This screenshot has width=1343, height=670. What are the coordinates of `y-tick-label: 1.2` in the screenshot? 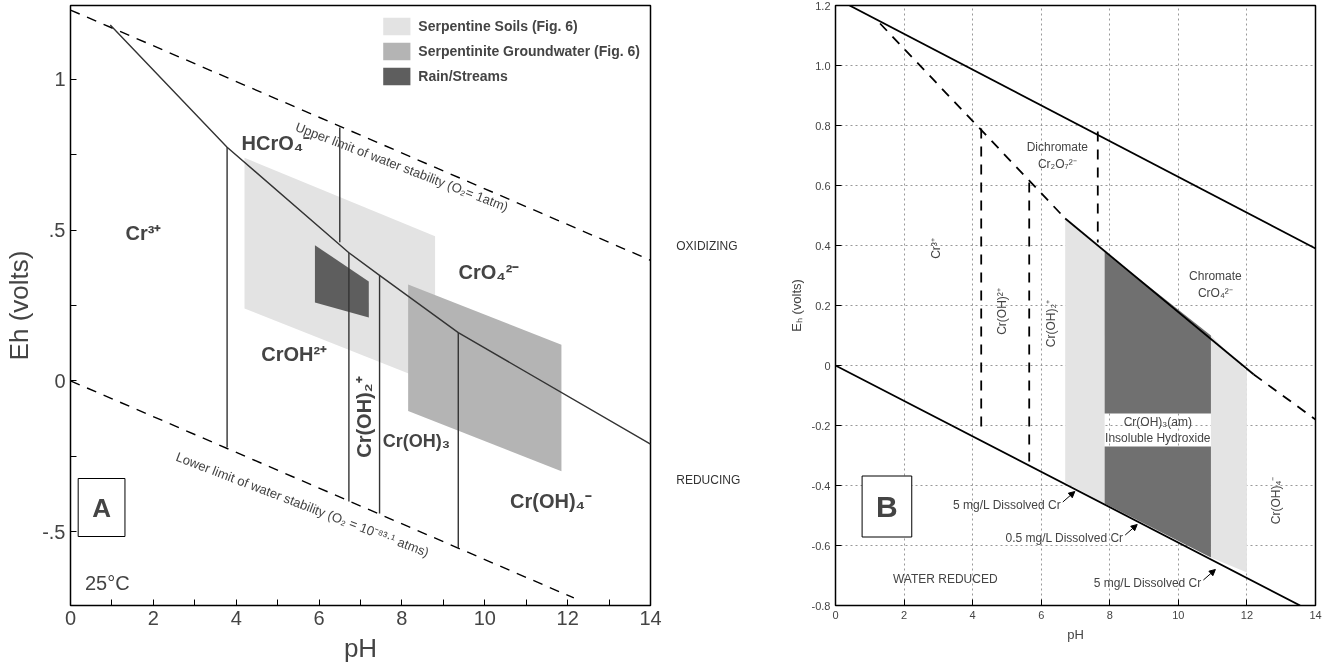 It's located at (823, 6).